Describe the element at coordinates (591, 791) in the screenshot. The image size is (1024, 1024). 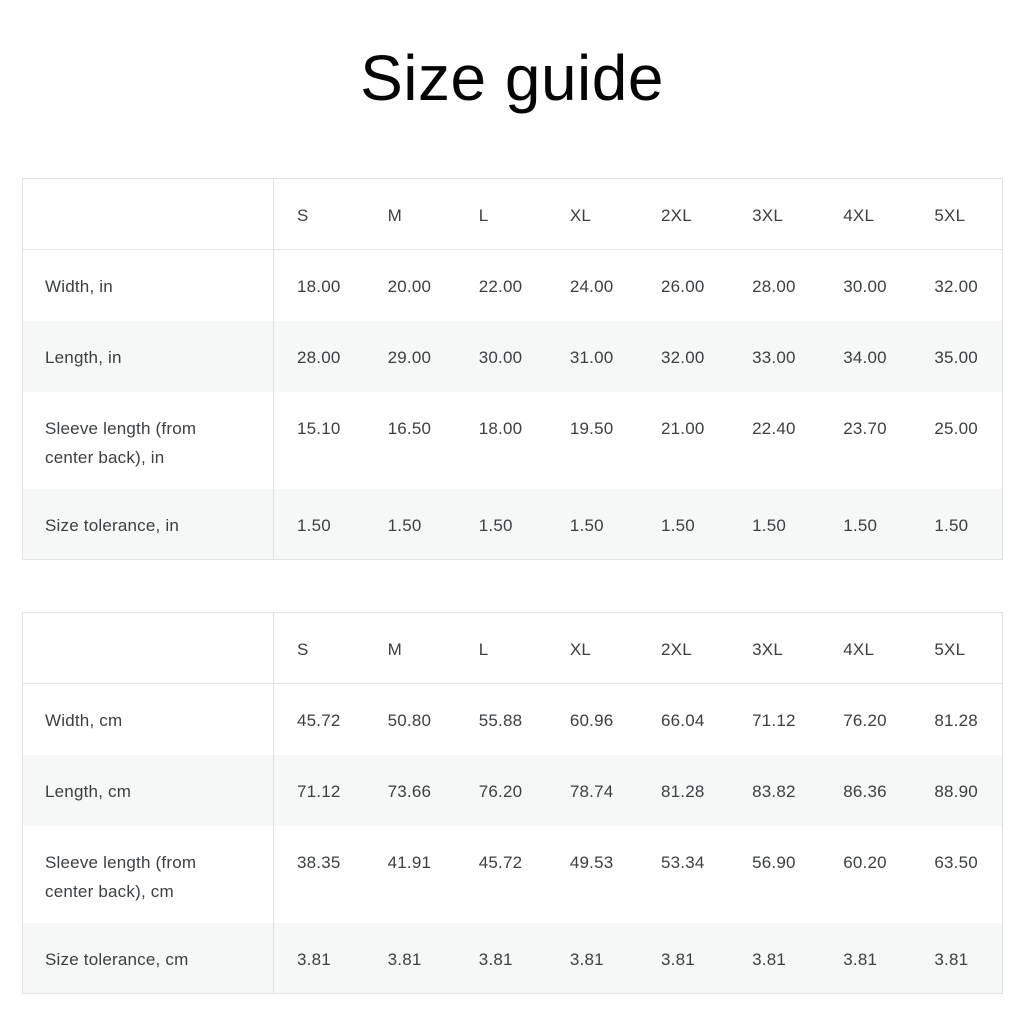
I see `measurement-value-cell: 78.74` at that location.